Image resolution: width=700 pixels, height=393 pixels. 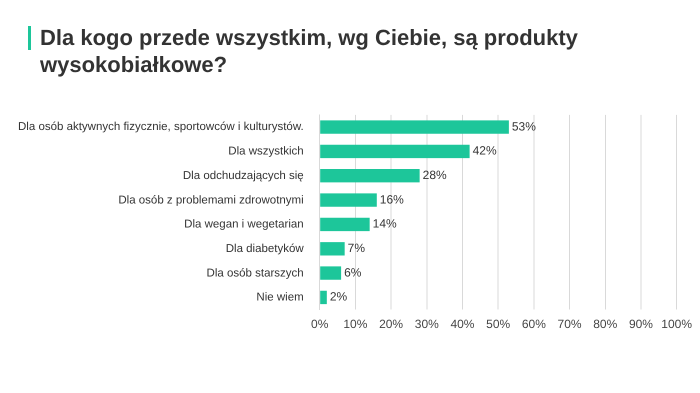 I want to click on x-tick-label: 0%, so click(x=320, y=324).